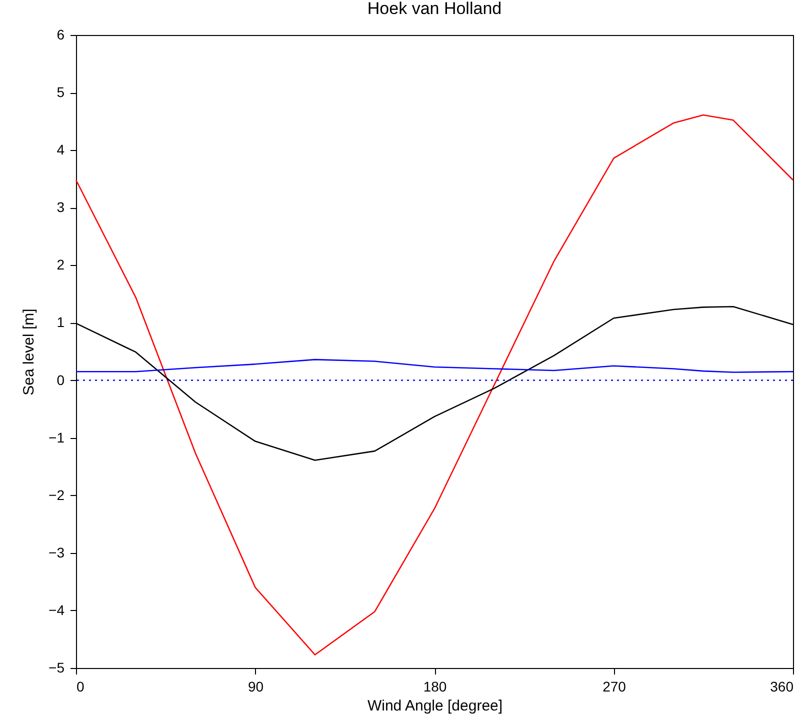 This screenshot has height=727, width=811. I want to click on y-tick-label: 0, so click(60, 380).